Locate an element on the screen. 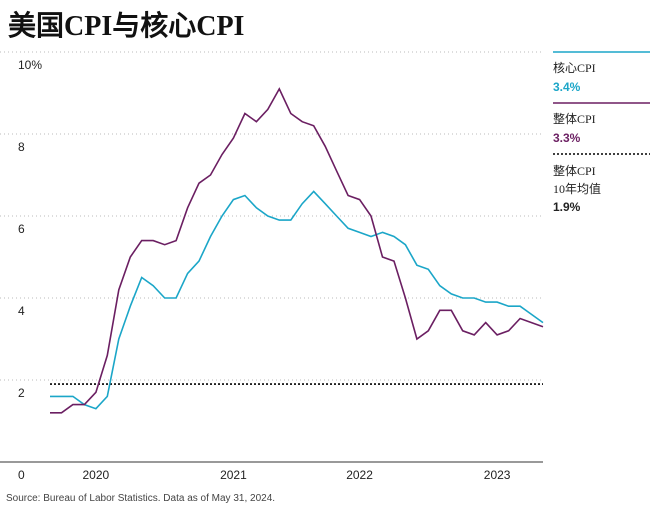 The height and width of the screenshot is (512, 653). y-tick-label: 4 is located at coordinates (21, 311).